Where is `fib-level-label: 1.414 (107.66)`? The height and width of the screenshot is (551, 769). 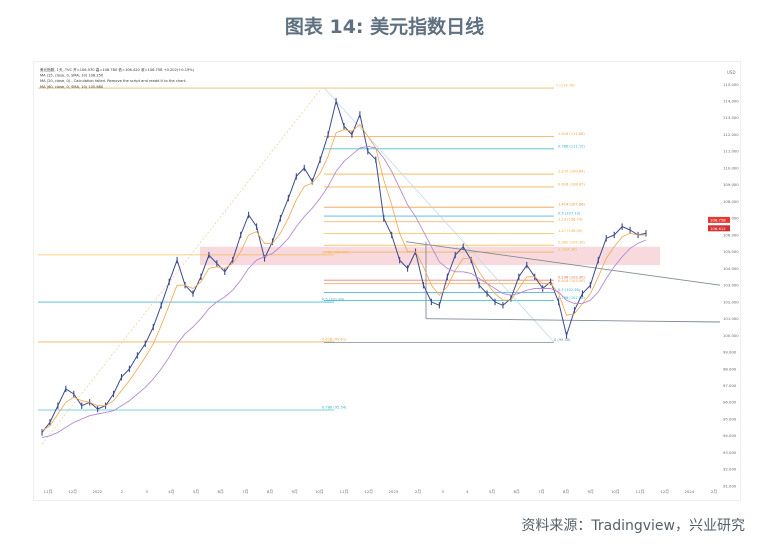 fib-level-label: 1.414 (107.66) is located at coordinates (571, 205).